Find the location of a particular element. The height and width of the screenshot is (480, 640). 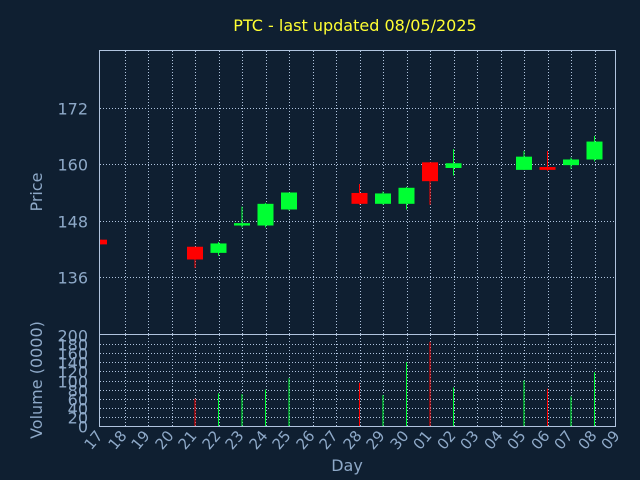

price-tick-label: 160 is located at coordinates (72, 165).